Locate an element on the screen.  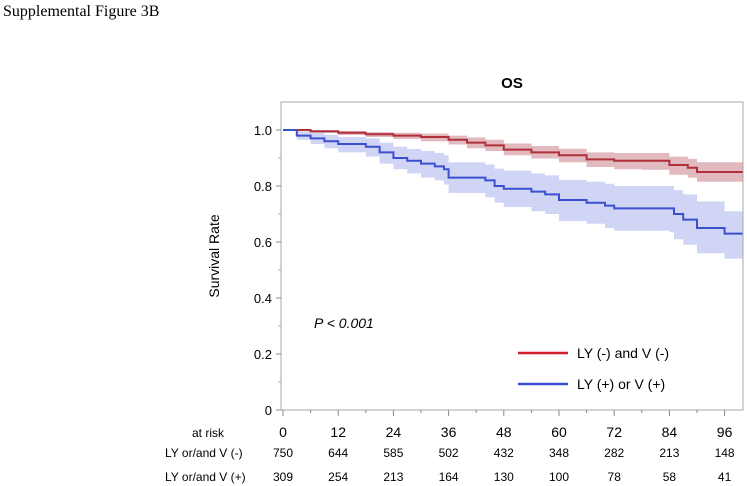
y-tick-label: 0.8 is located at coordinates (263, 186).